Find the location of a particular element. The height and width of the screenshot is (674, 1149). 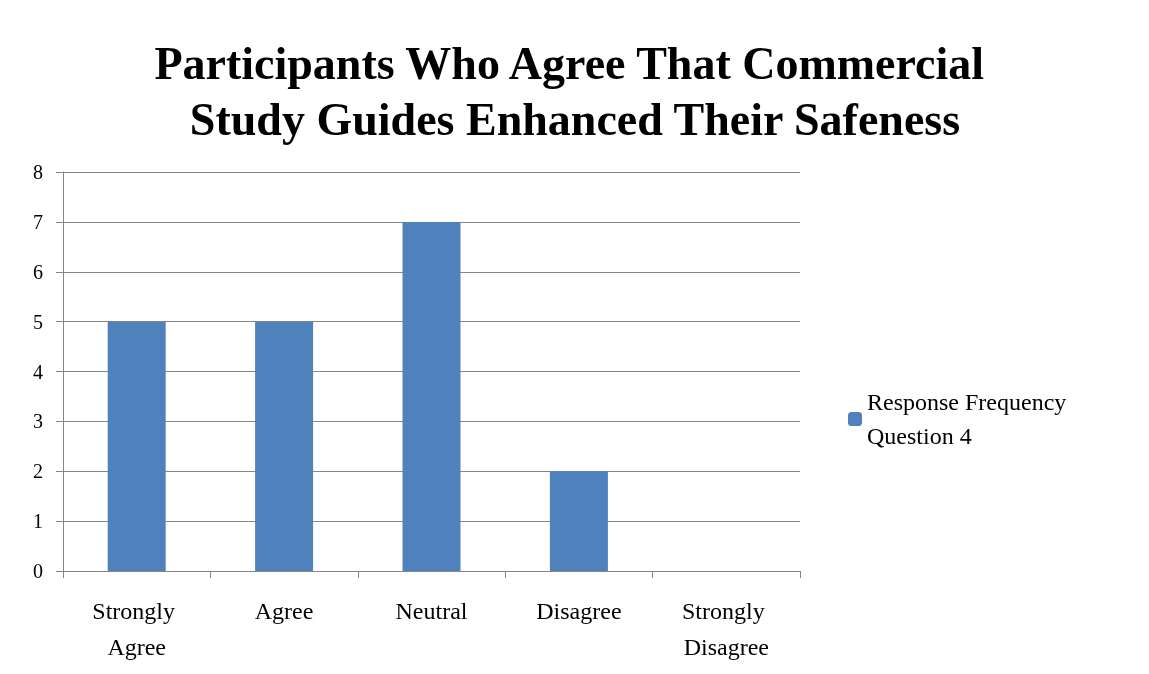

y-tick-label: 0 is located at coordinates (38, 571).